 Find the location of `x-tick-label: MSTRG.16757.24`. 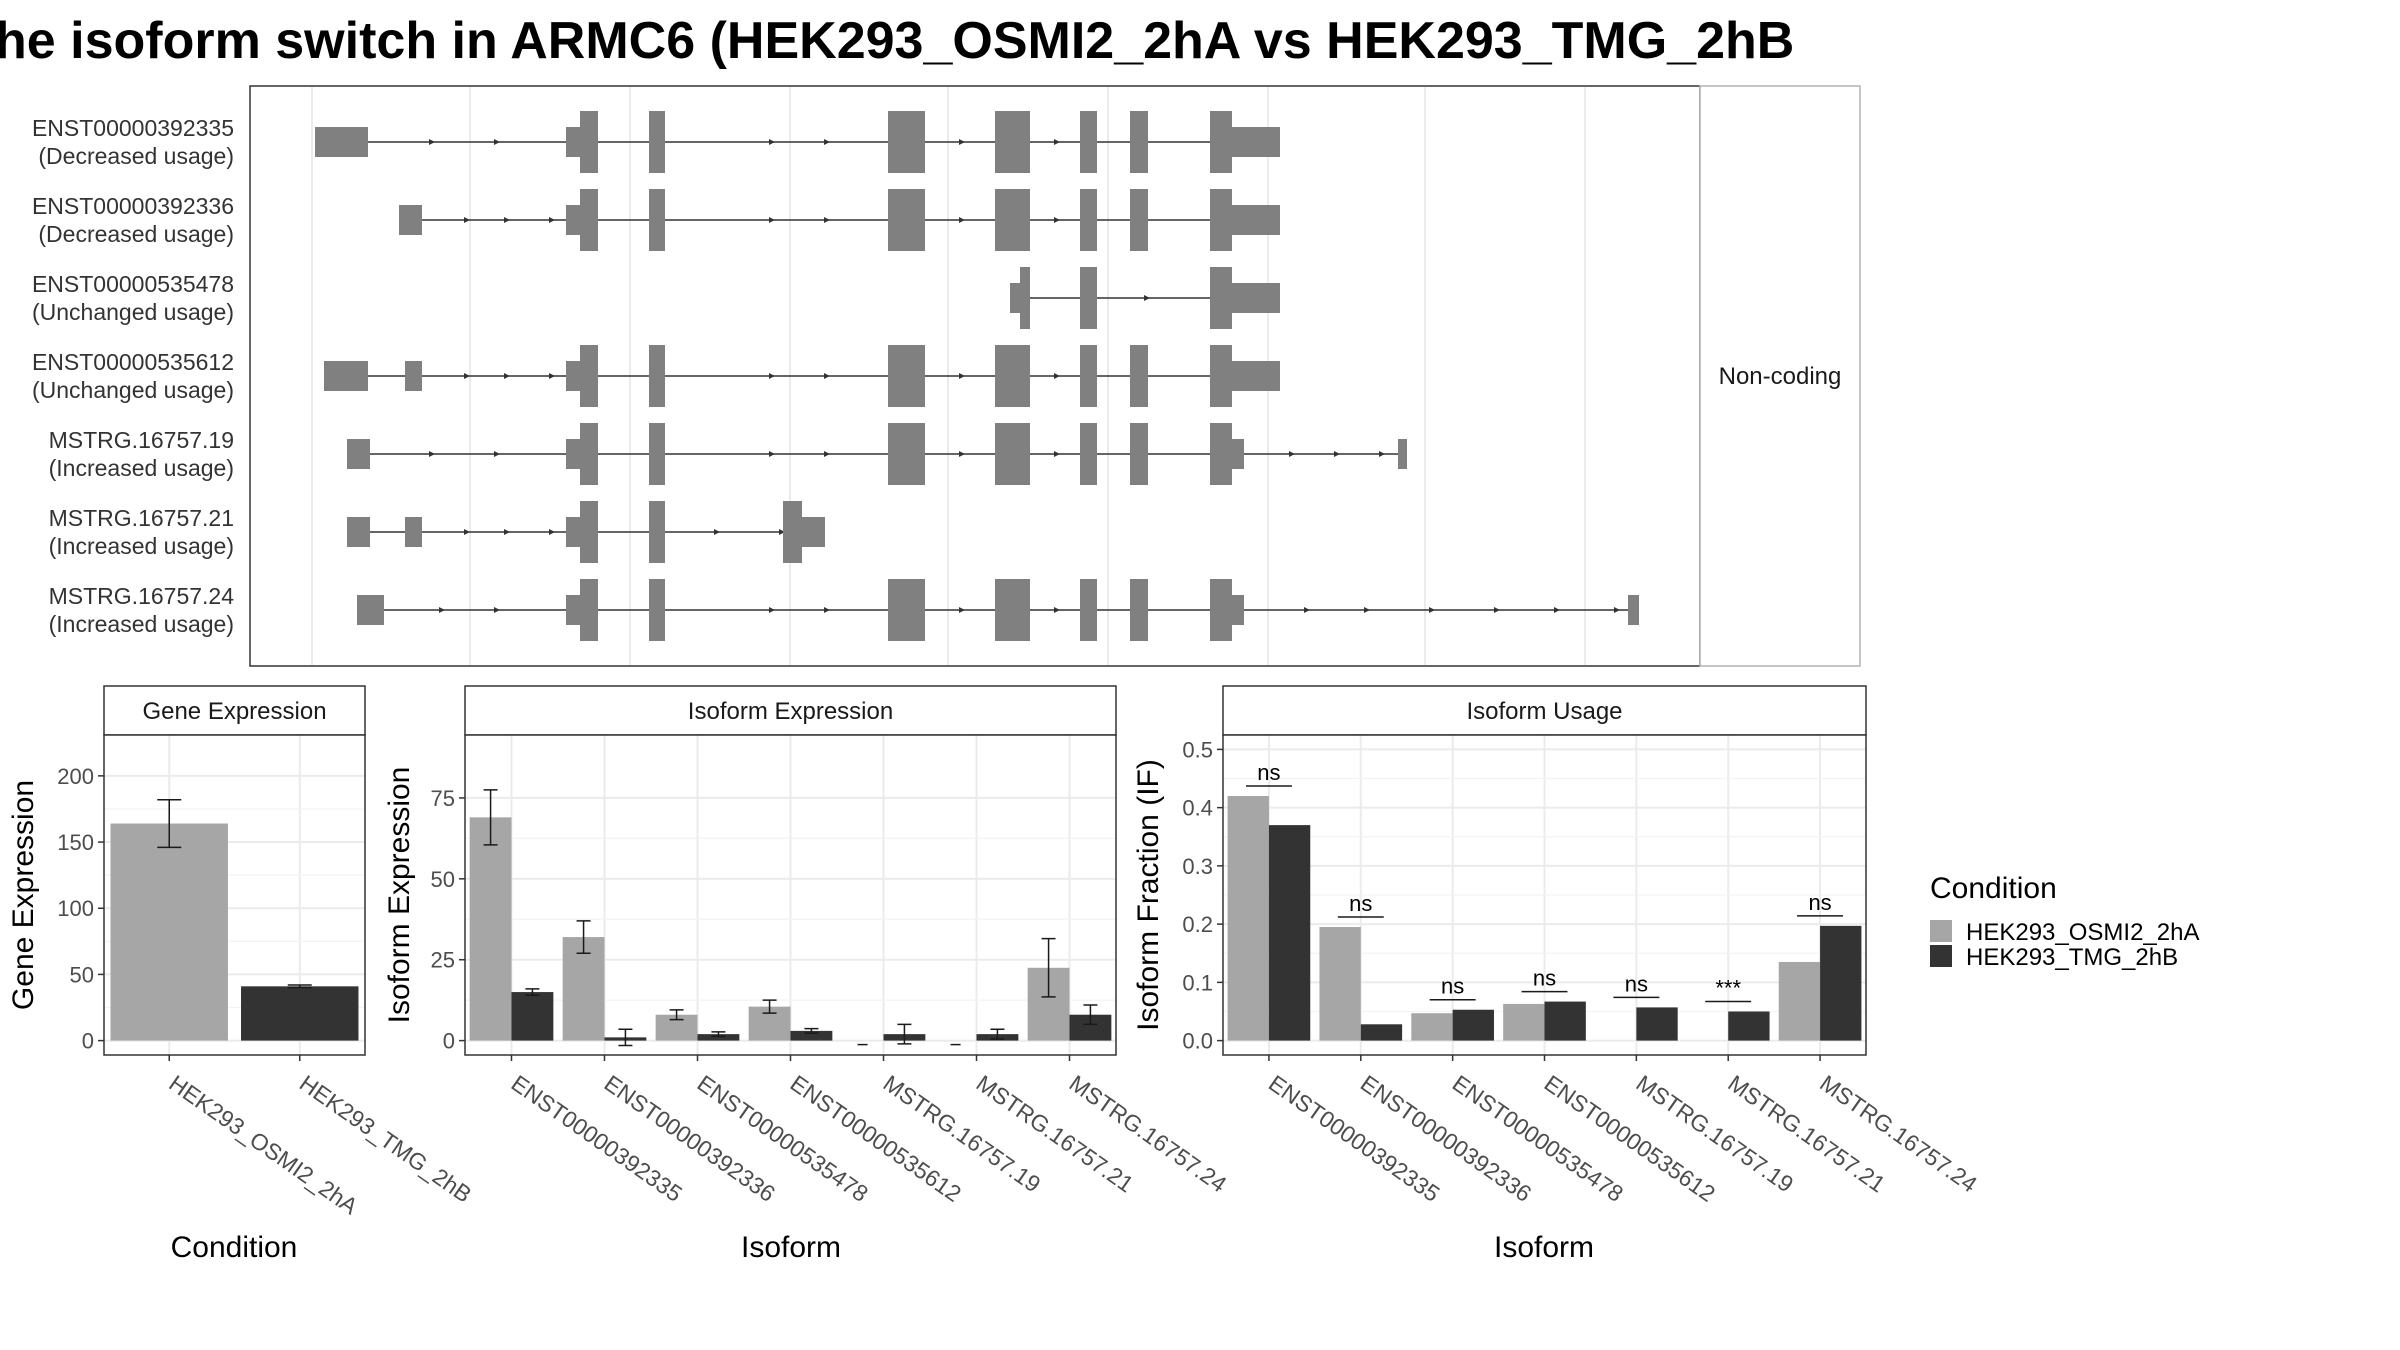

x-tick-label: MSTRG.16757.24 is located at coordinates (1898, 1134).